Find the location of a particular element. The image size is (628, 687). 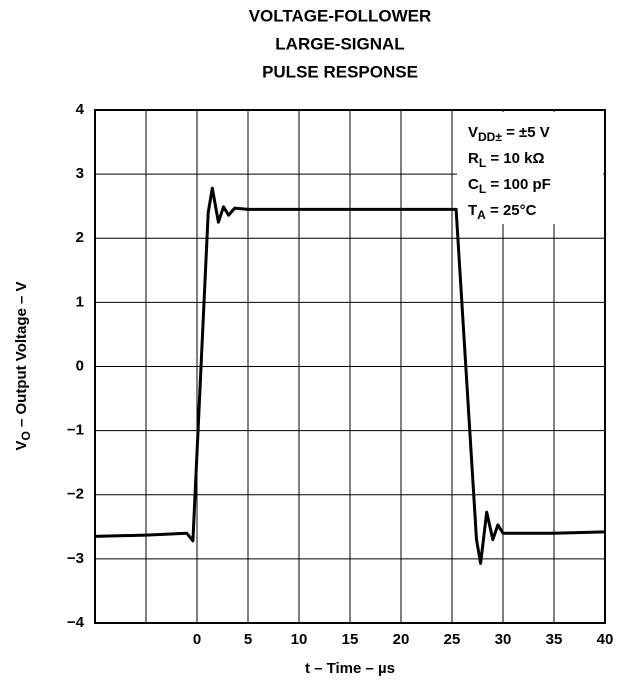

annotation-sub: A is located at coordinates (481, 215).